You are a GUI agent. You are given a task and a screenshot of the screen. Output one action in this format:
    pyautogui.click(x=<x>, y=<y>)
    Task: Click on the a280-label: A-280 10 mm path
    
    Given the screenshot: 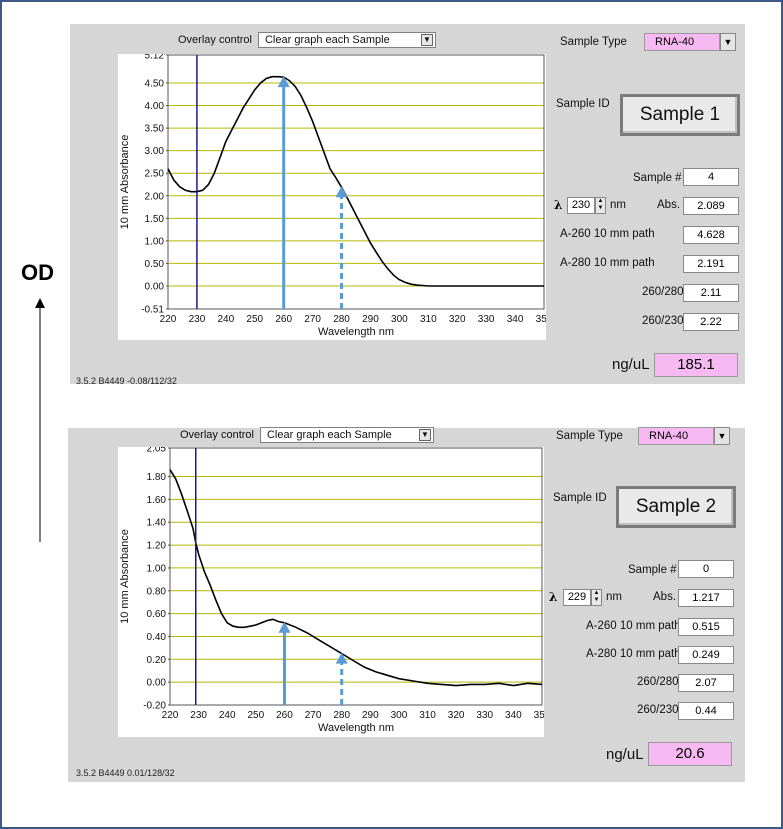 What is the action you would take?
    pyautogui.click(x=633, y=654)
    